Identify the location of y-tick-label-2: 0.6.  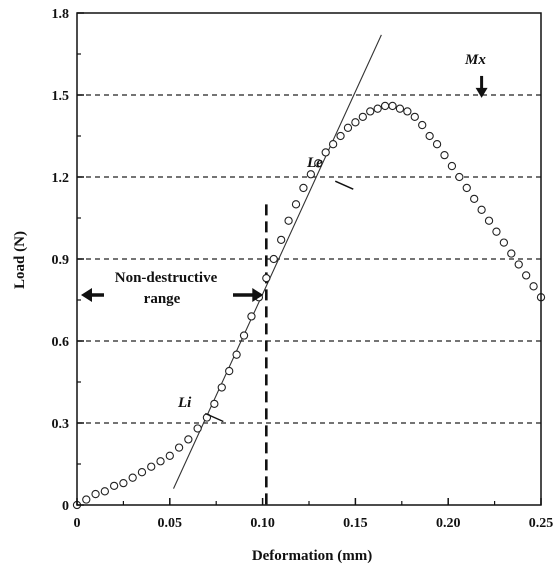
(61, 342).